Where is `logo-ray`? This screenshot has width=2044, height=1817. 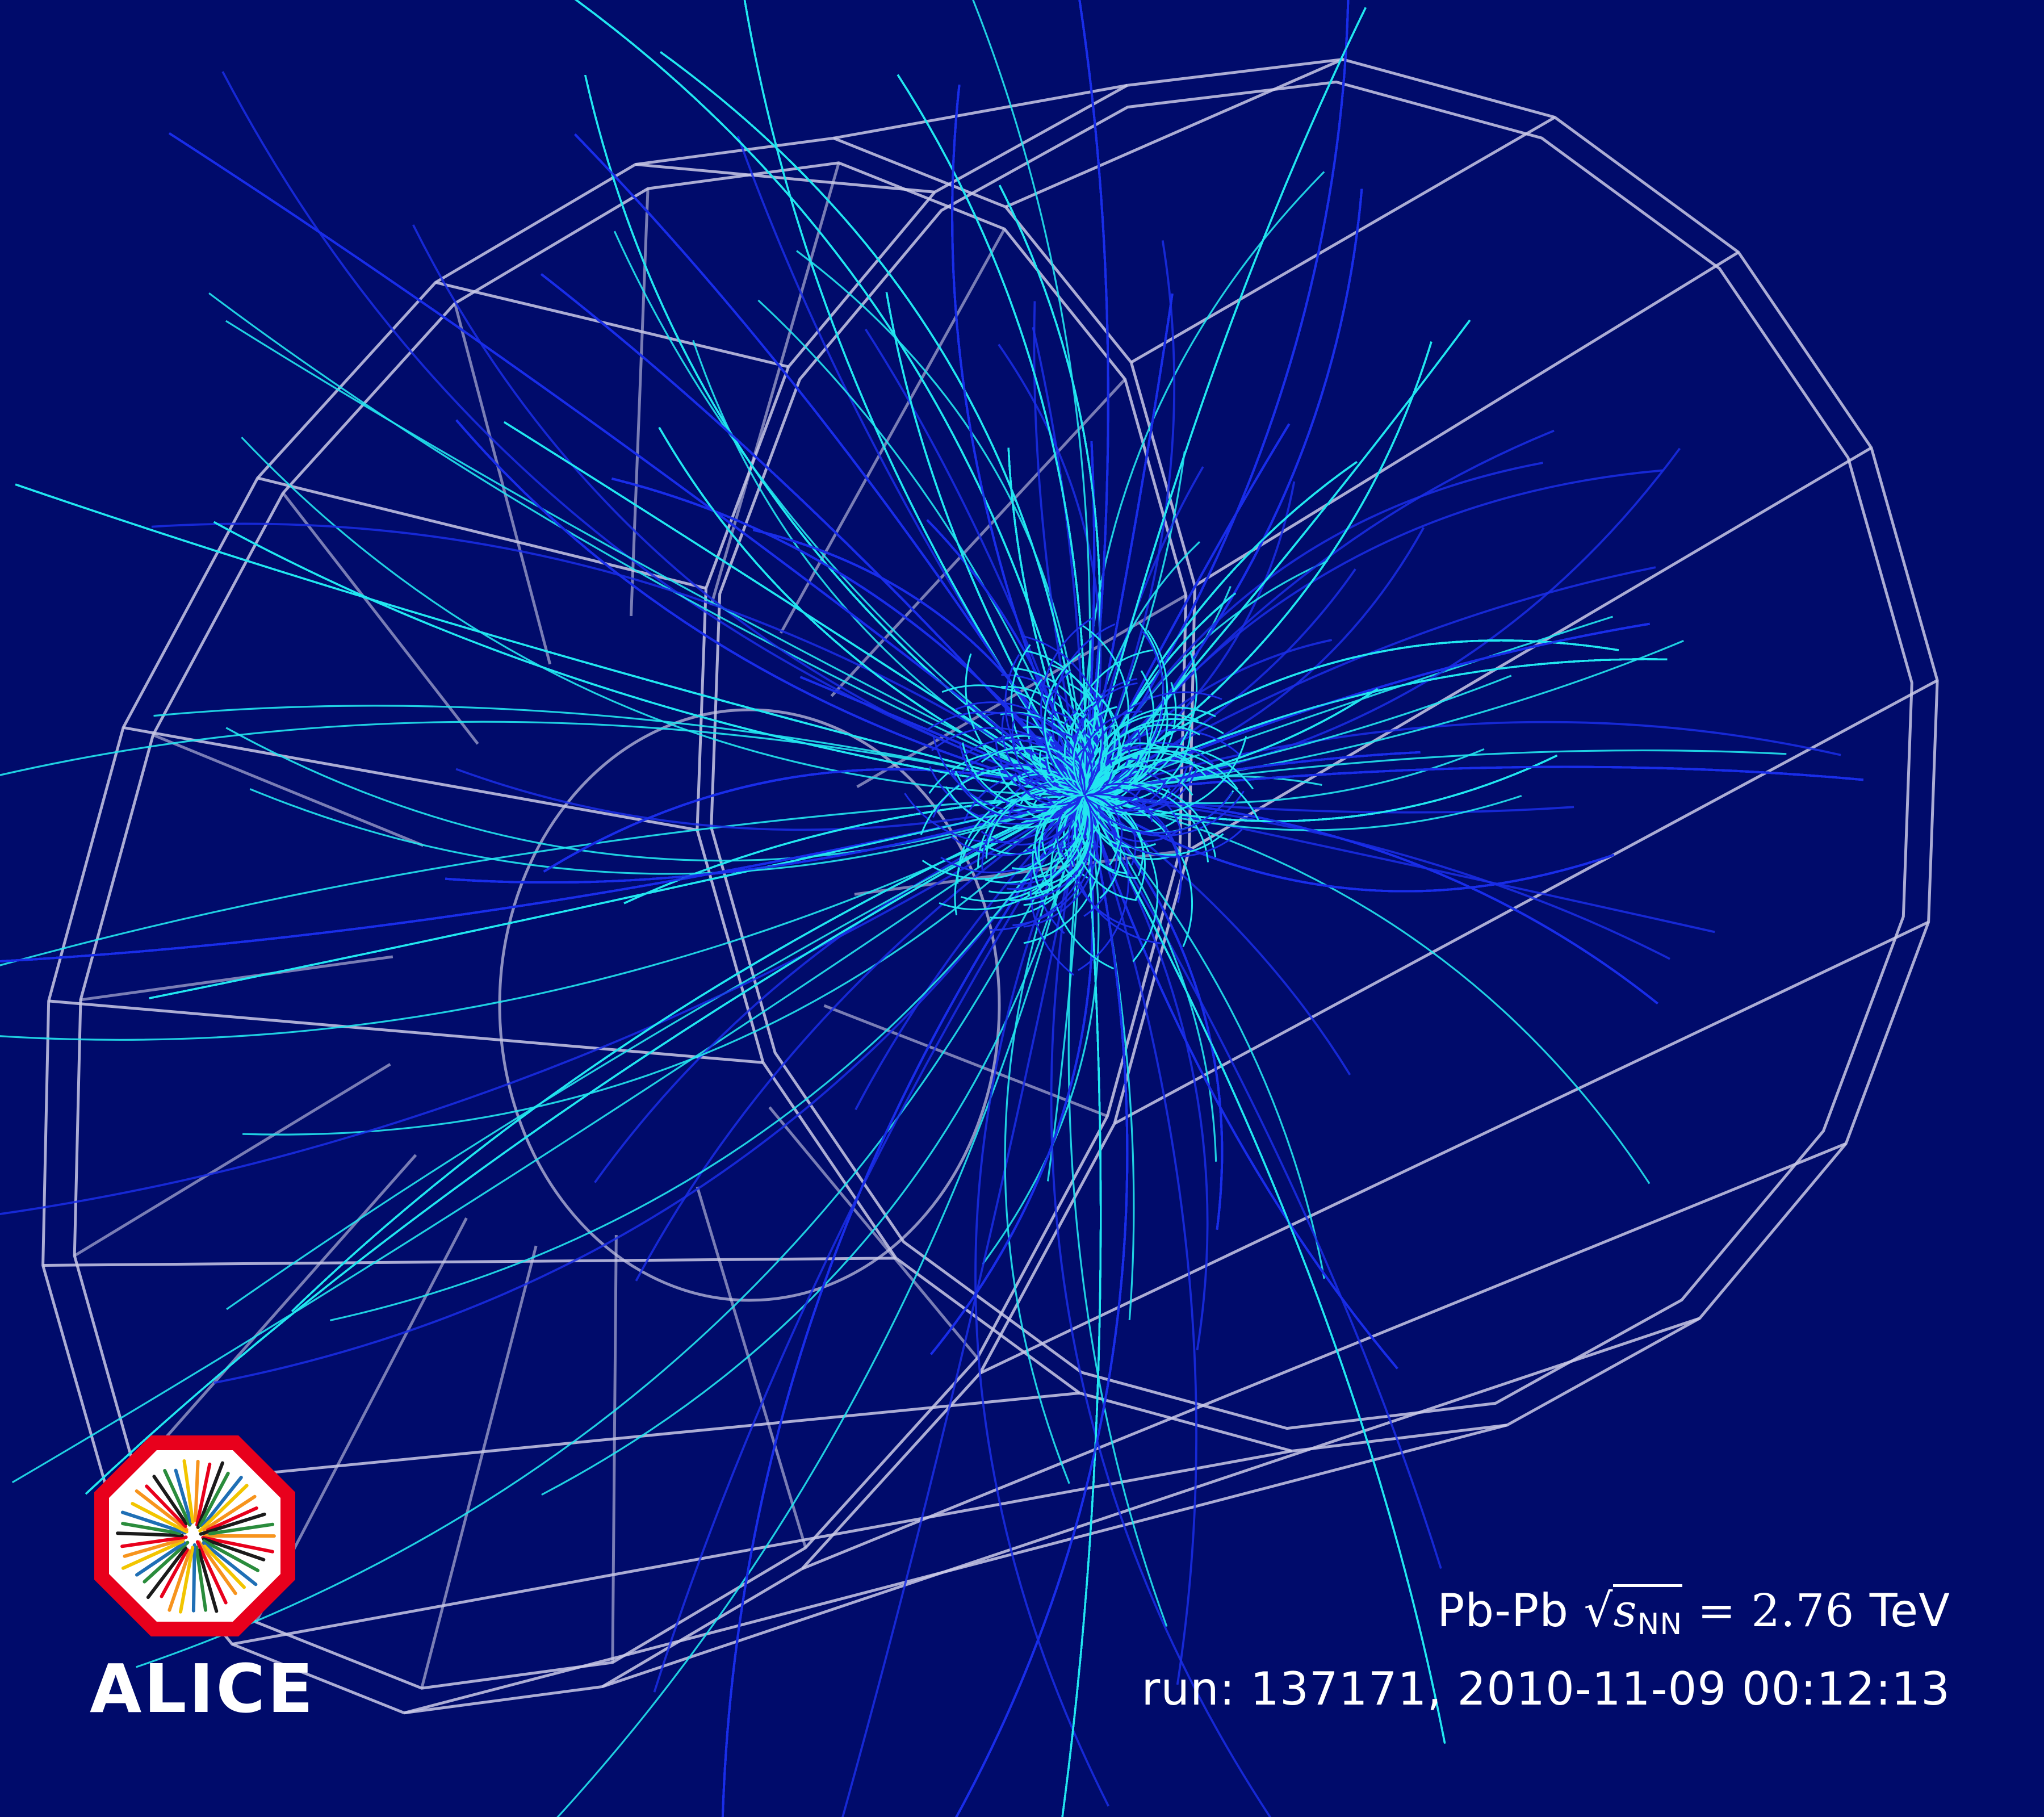
logo-ray is located at coordinates (194, 1578).